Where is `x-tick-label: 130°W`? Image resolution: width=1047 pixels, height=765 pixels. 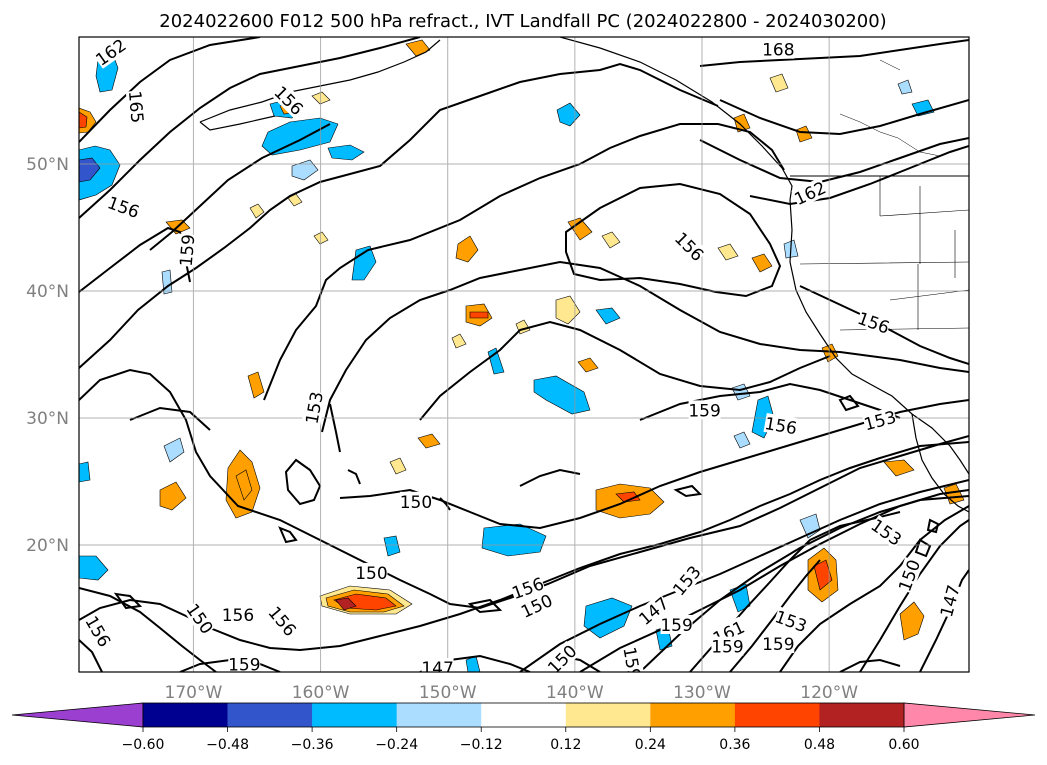
x-tick-label: 130°W is located at coordinates (702, 693).